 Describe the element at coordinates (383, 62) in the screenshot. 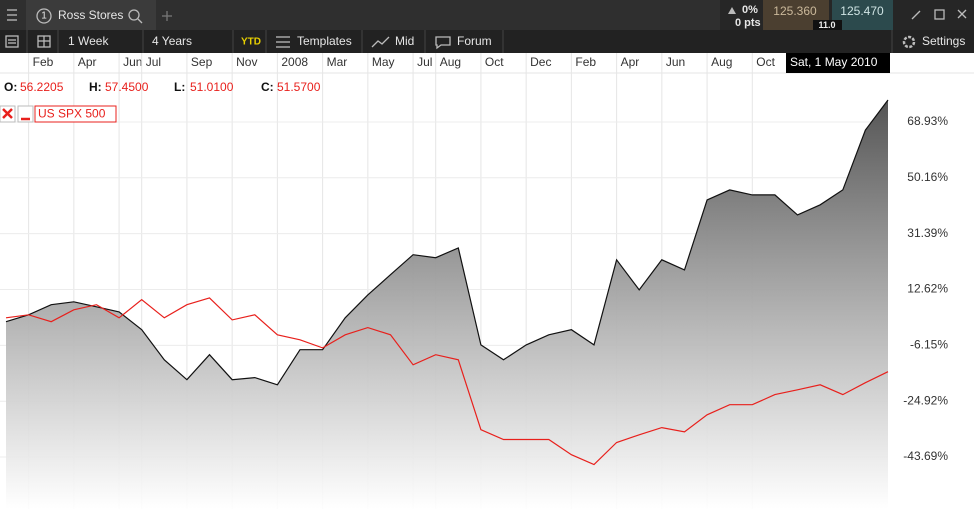

I see `x-tick-label: May` at that location.